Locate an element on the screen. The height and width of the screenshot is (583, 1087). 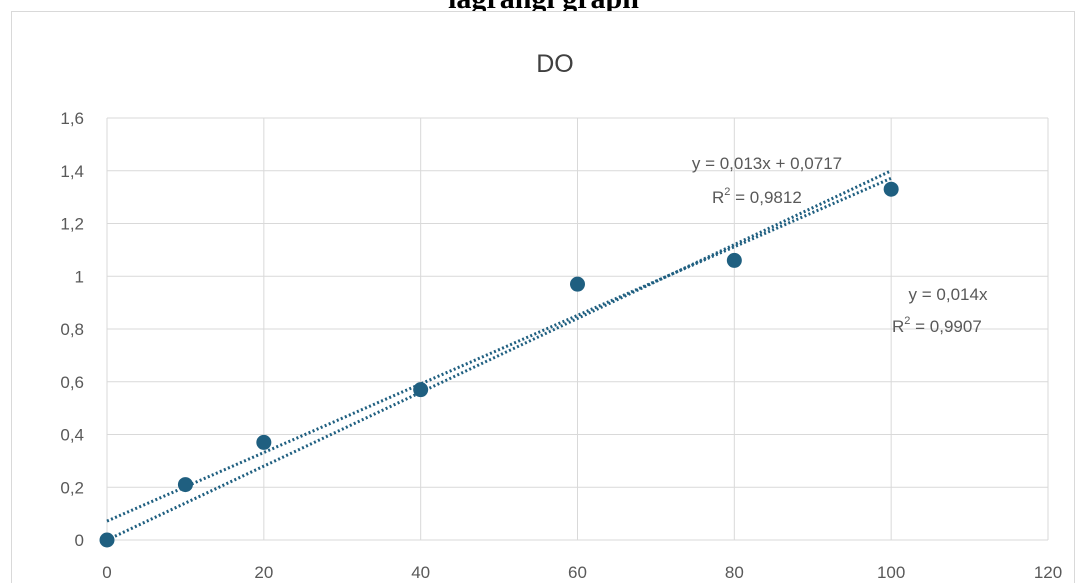
trendline-r2: R2 = 0,9812 is located at coordinates (757, 196).